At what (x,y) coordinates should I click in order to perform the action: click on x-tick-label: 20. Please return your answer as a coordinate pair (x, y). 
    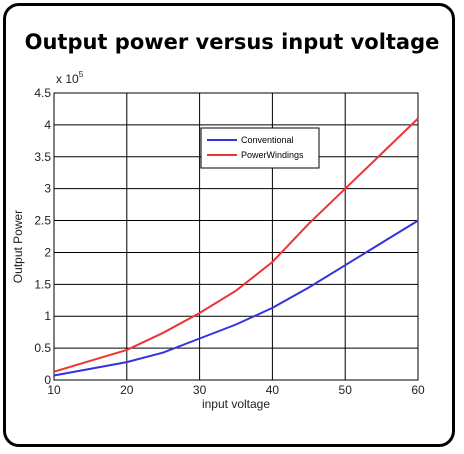
    Looking at the image, I should click on (127, 390).